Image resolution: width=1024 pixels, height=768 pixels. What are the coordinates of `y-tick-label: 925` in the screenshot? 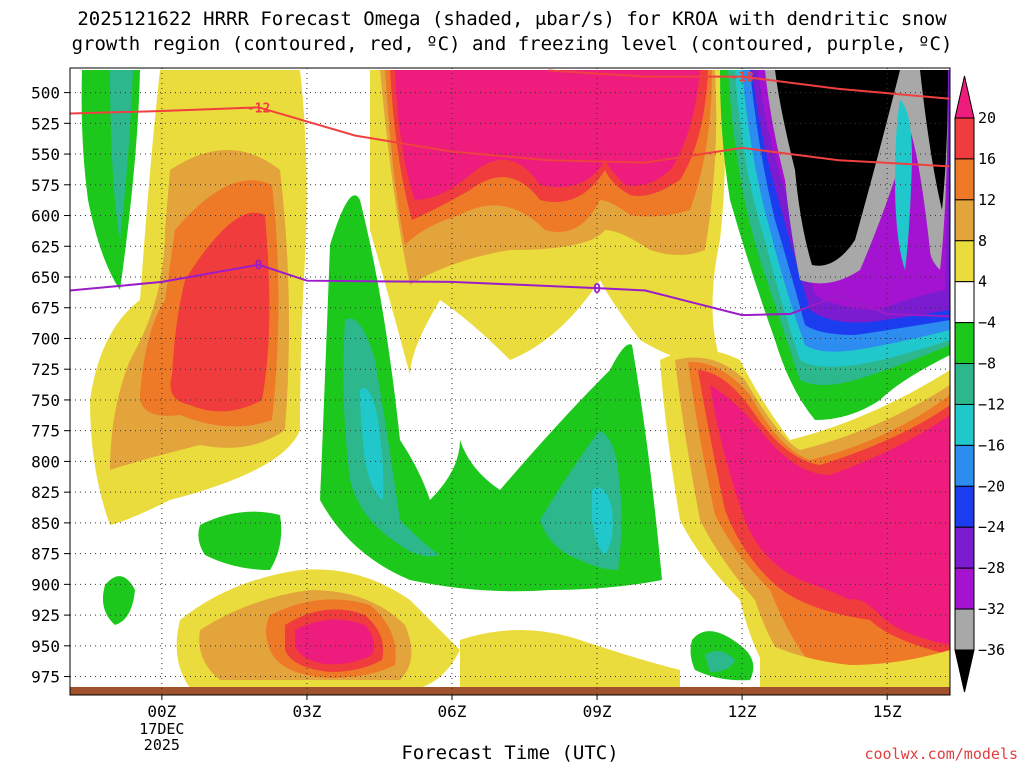 It's located at (45, 615).